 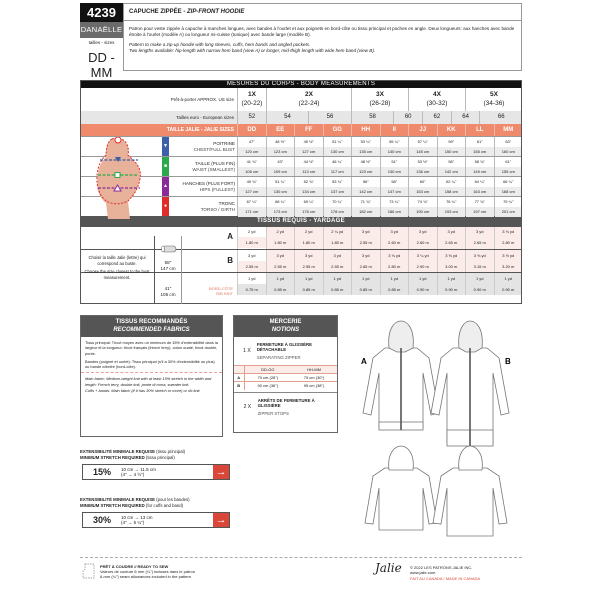 What do you see at coordinates (508, 201) in the screenshot?
I see `value-inches: 79 ¼"` at bounding box center [508, 201].